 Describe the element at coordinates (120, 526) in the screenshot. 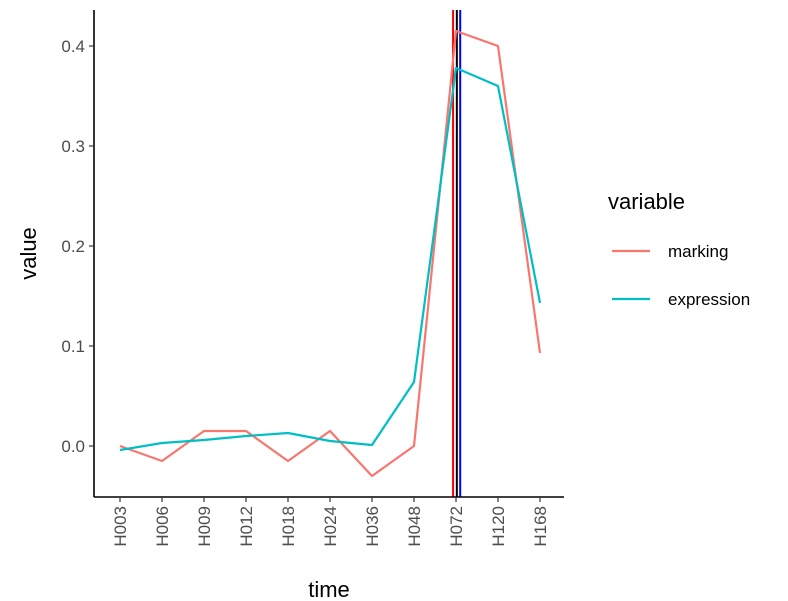

I see `x-tick-label: H003` at that location.